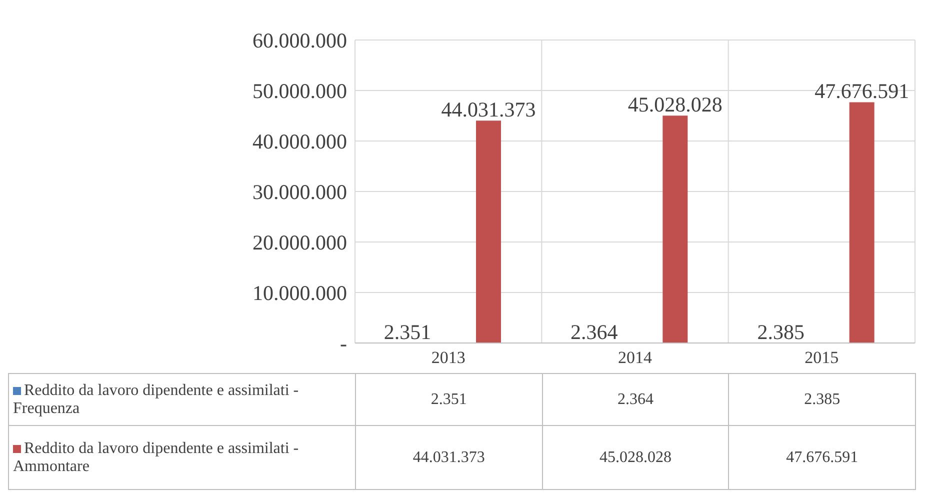 The image size is (932, 494). What do you see at coordinates (449, 400) in the screenshot?
I see `data-label: 2.351` at bounding box center [449, 400].